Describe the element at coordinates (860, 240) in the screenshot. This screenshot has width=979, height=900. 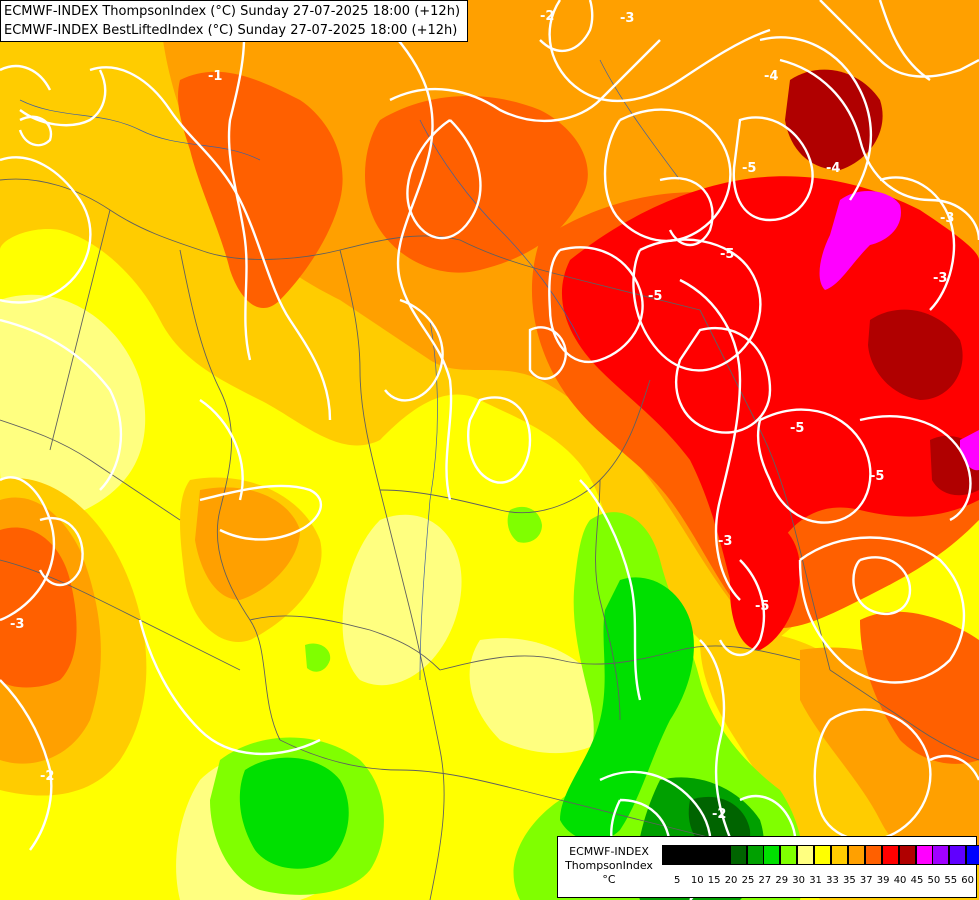
I see `field-50-area` at that location.